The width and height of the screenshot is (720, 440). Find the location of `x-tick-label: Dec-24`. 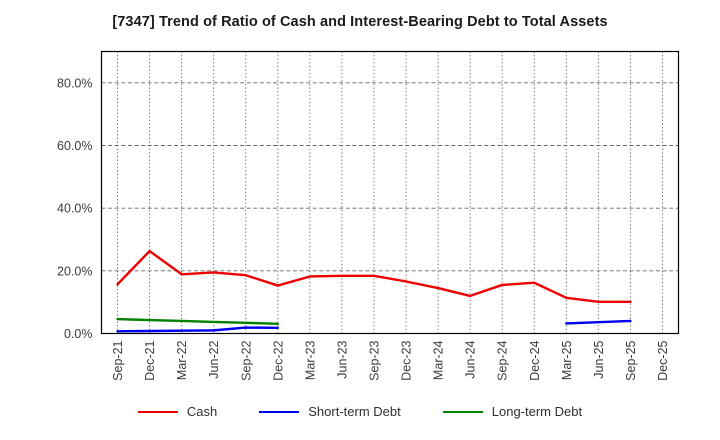

x-tick-label: Dec-24 is located at coordinates (535, 360).